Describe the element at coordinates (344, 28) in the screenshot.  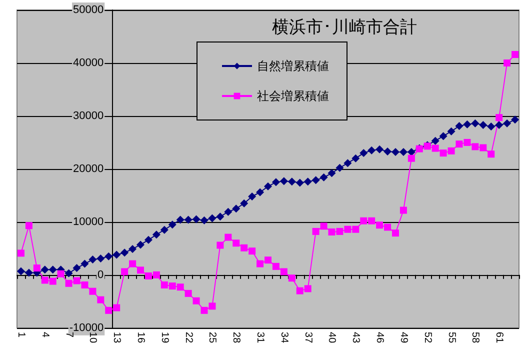
I see `chart-title: 横浜市･川崎市合計` at that location.